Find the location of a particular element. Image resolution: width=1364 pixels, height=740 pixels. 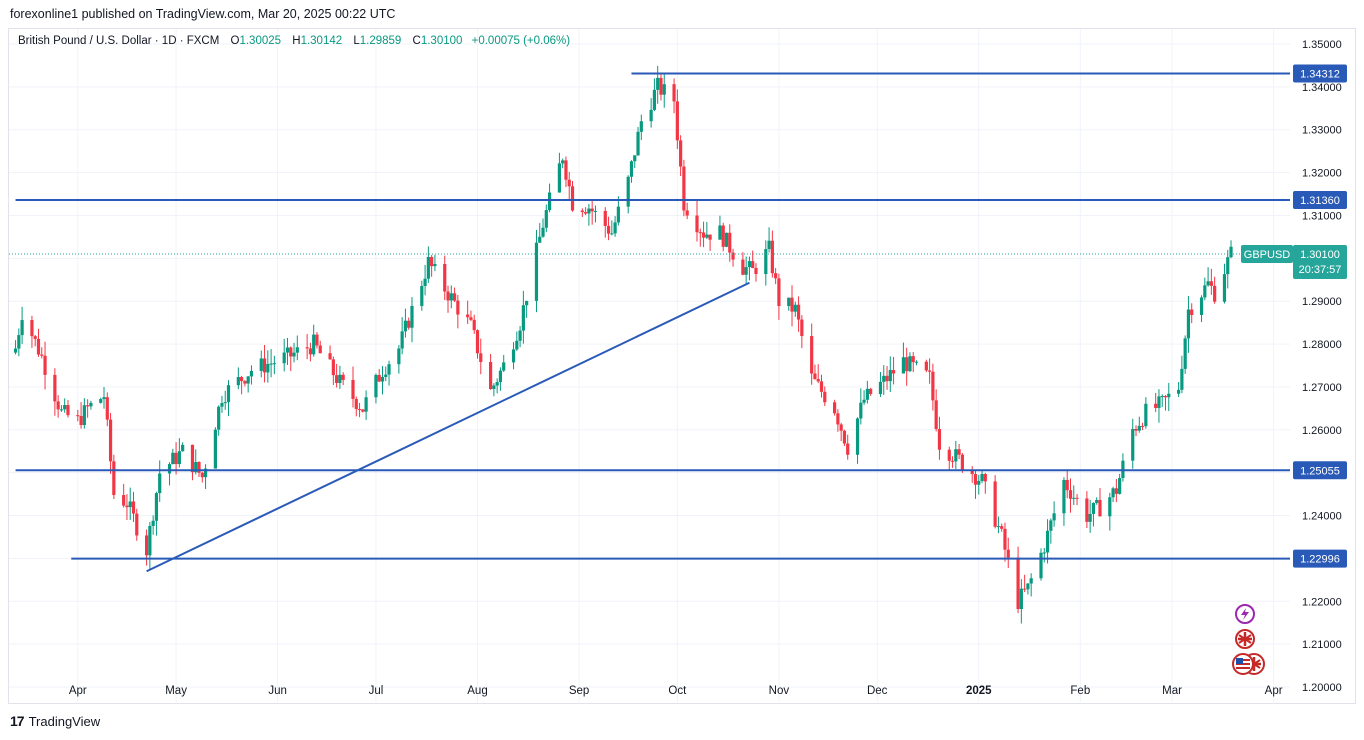

flash-icon is located at coordinates (1245, 614).